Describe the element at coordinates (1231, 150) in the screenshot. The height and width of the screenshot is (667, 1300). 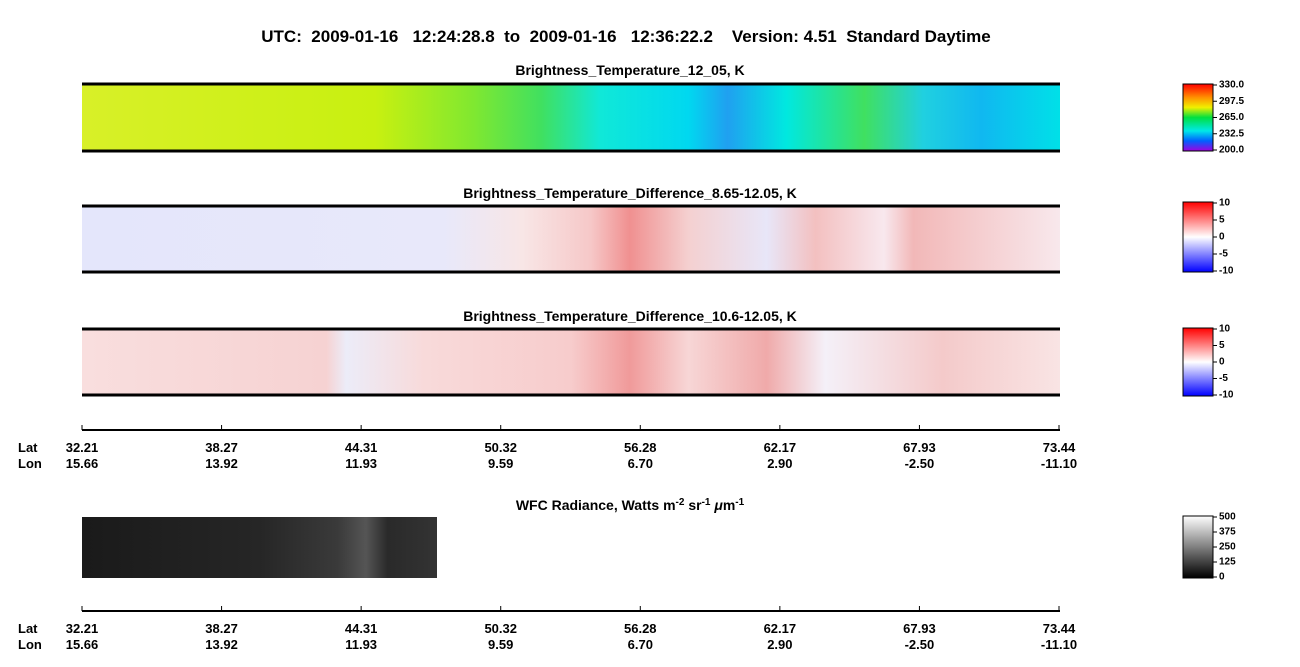
I see `colorbar-label: 200.0` at that location.